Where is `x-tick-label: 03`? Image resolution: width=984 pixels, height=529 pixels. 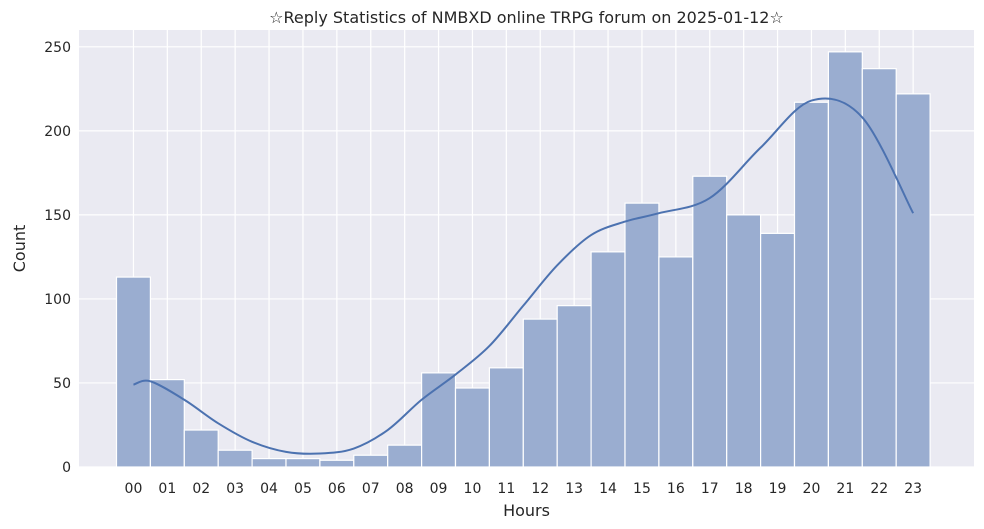
x-tick-label: 03 is located at coordinates (235, 489).